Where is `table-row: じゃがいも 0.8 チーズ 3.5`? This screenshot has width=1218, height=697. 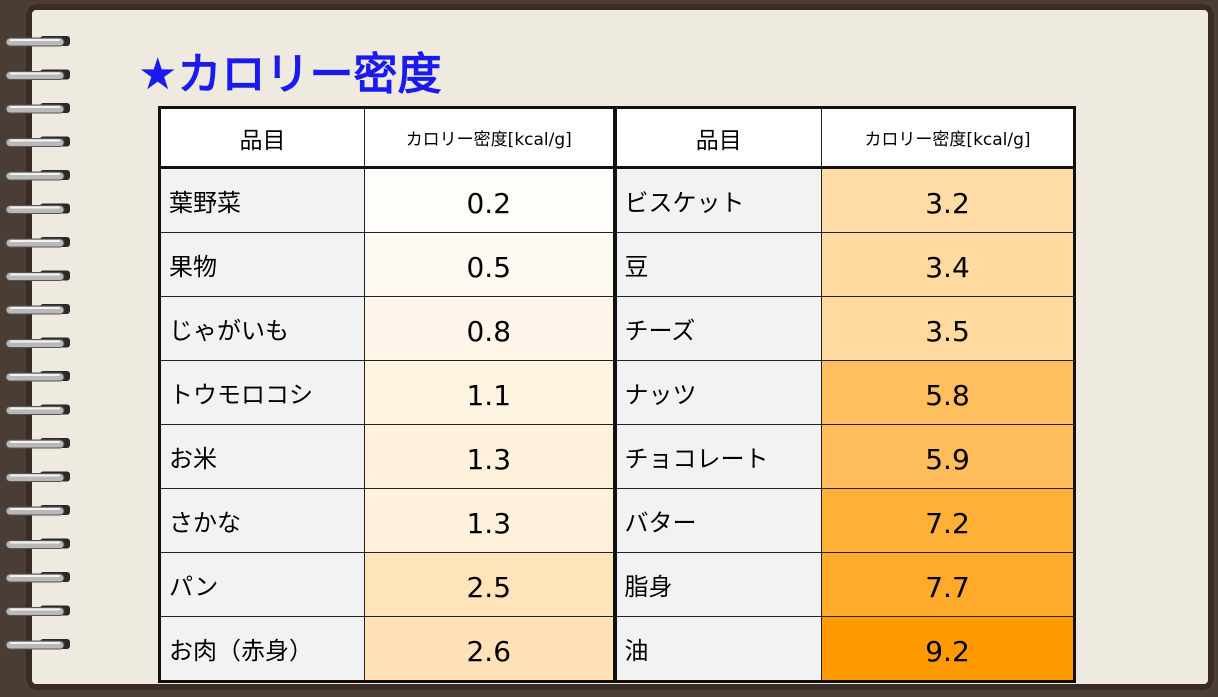 table-row: じゃがいも 0.8 チーズ 3.5 is located at coordinates (617, 328).